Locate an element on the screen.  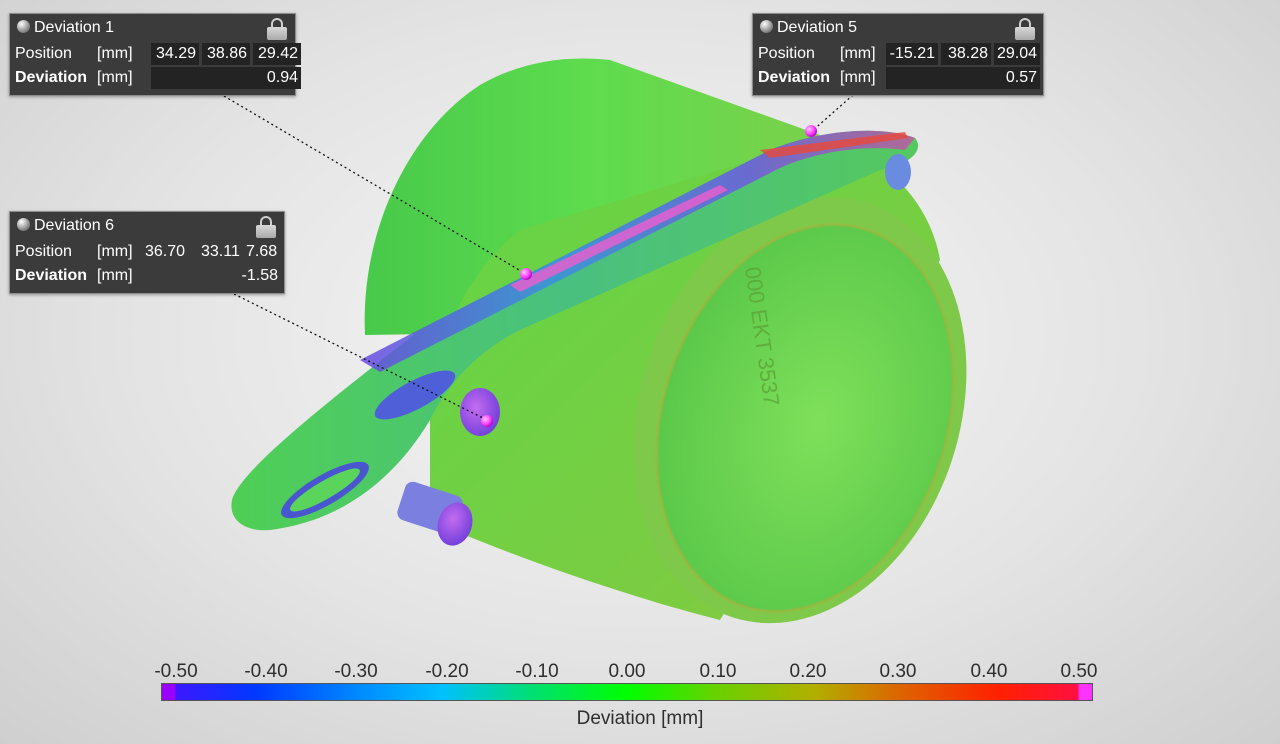
legend-tick-label: -0.40 is located at coordinates (266, 671).